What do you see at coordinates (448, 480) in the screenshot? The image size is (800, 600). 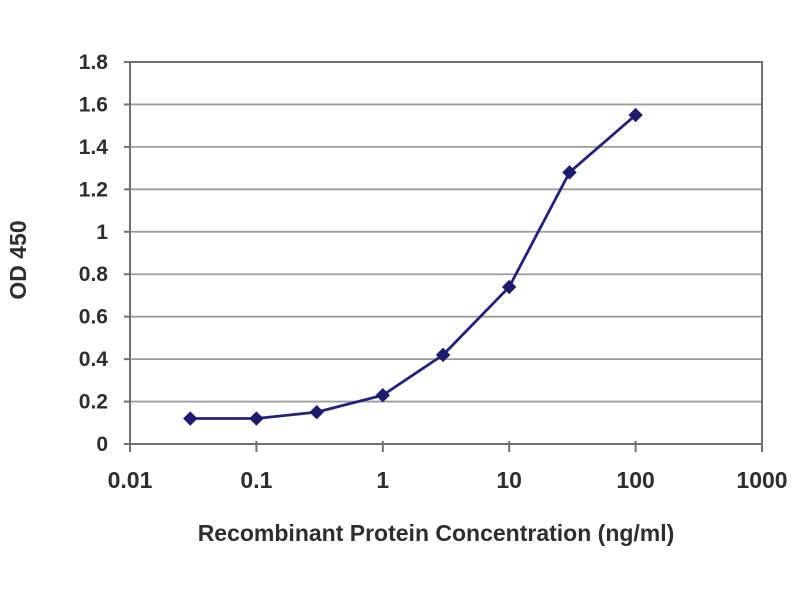 I see `x-axis-tick-labels: 0.01 0.1 1 10 100 1000` at bounding box center [448, 480].